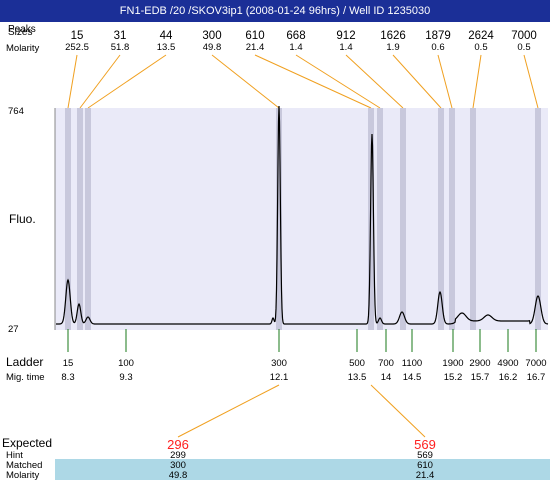  What do you see at coordinates (507, 363) in the screenshot?
I see `ladder-size-8: 4900` at bounding box center [507, 363].